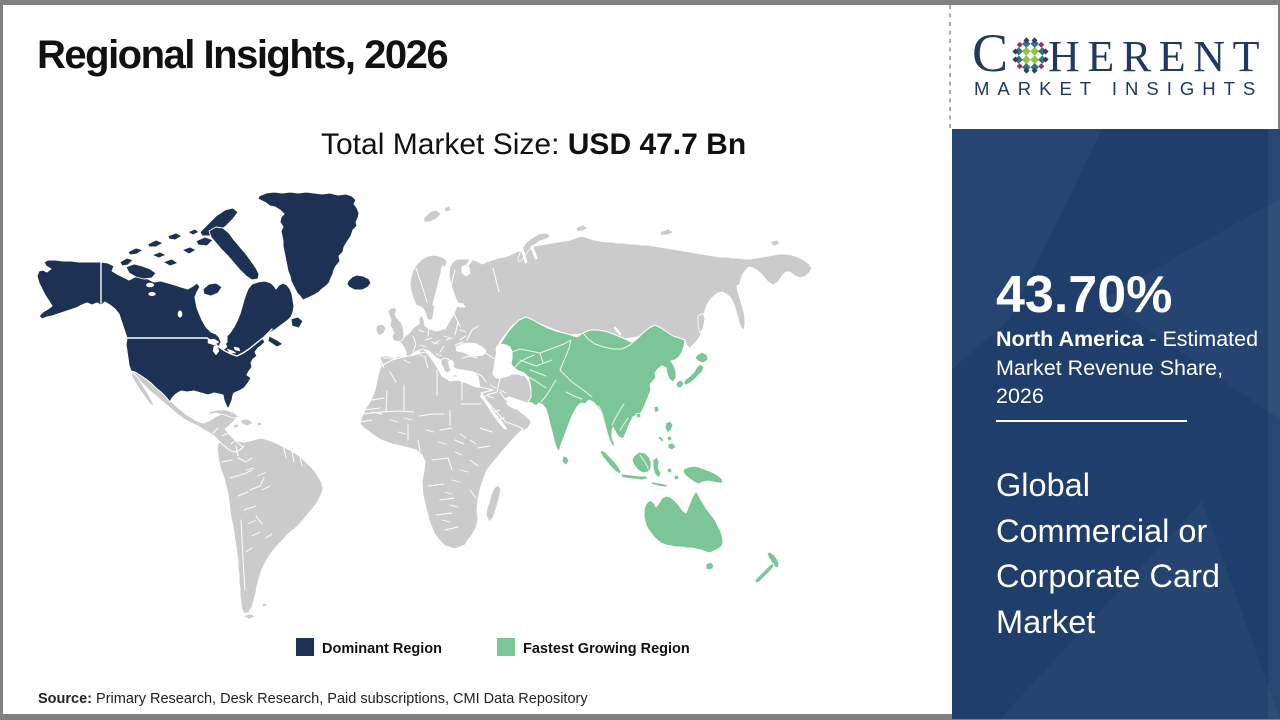 This screenshot has height=720, width=1280. I want to click on svg-text: C, so click(990, 53).